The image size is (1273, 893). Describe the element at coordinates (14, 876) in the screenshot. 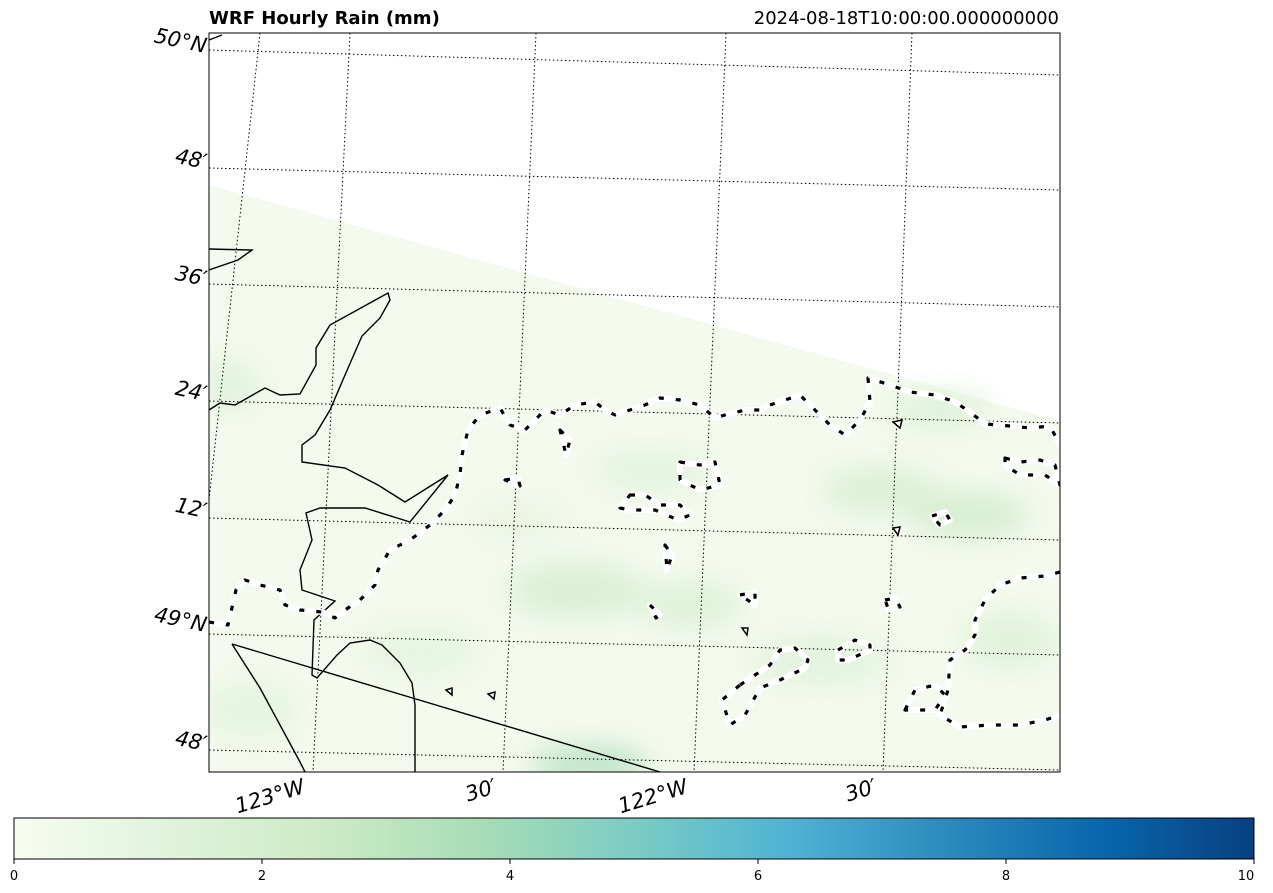

I see `colorbar-tick-label: 0` at that location.